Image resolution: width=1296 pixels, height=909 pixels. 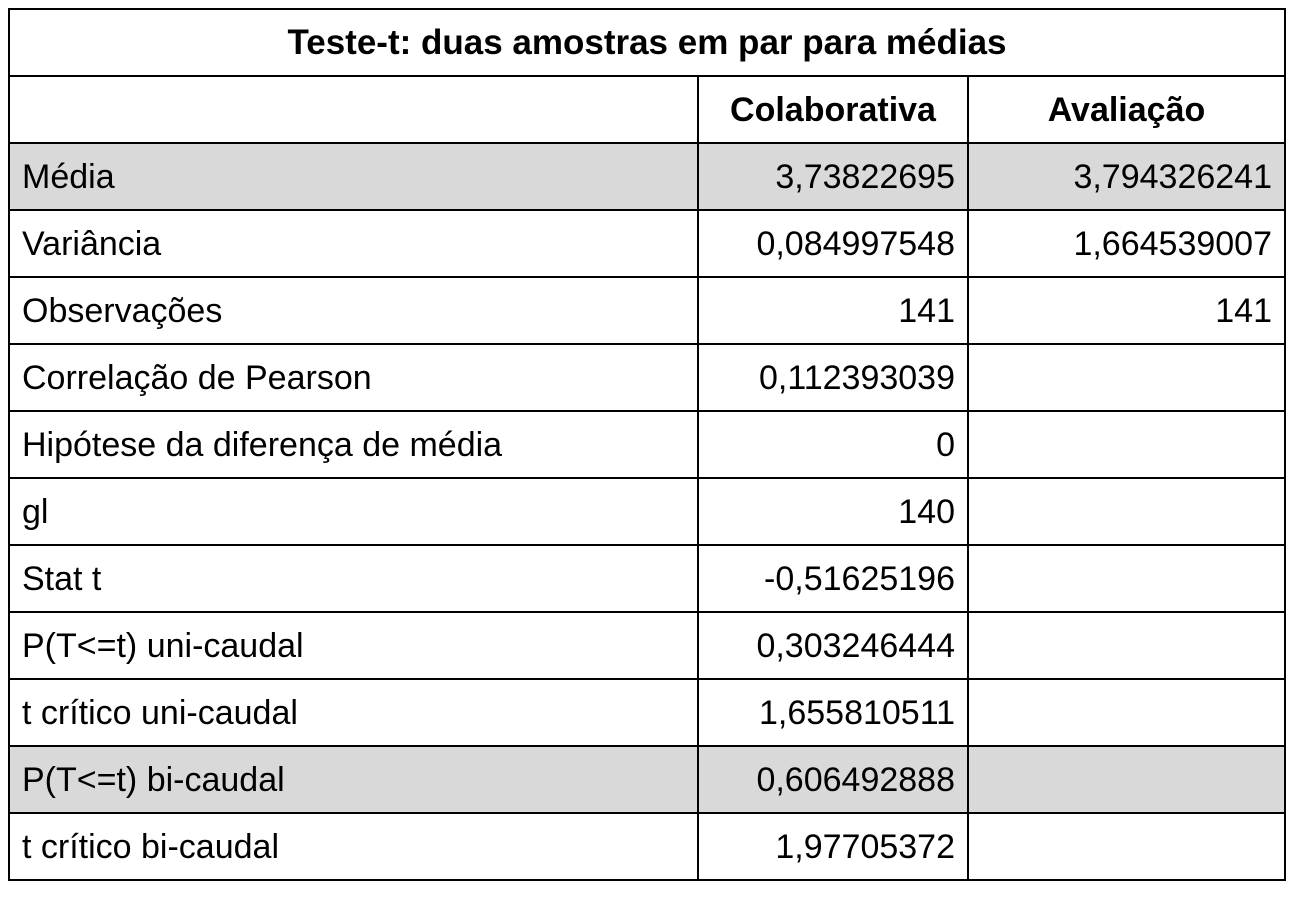 I want to click on colaborativa-value: 141, so click(x=833, y=310).